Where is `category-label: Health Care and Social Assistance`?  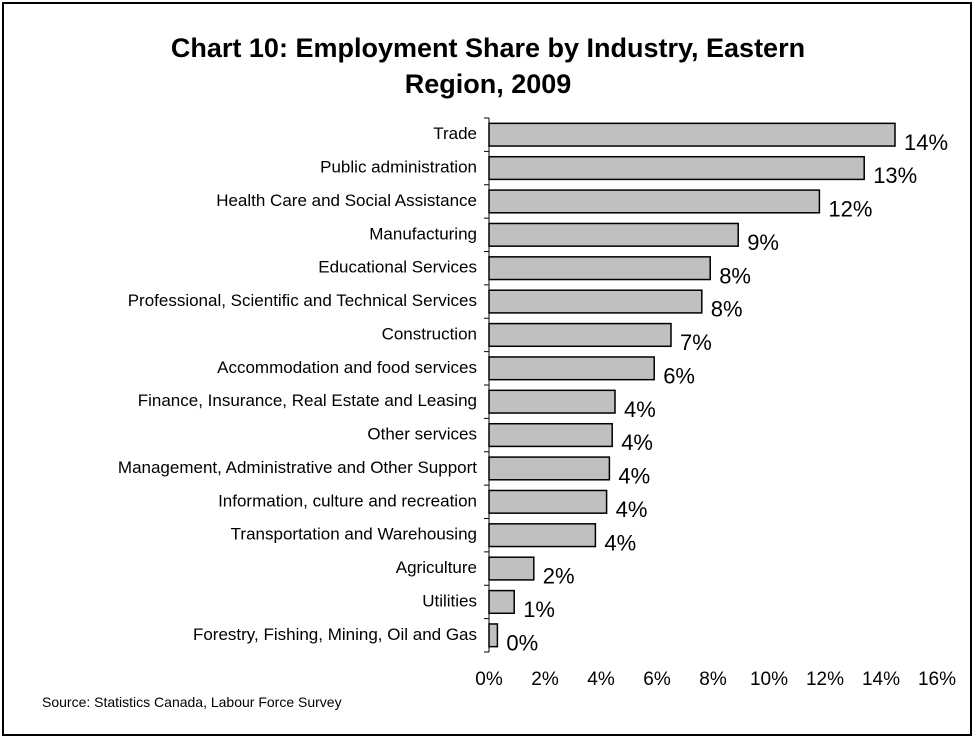
category-label: Health Care and Social Assistance is located at coordinates (346, 200).